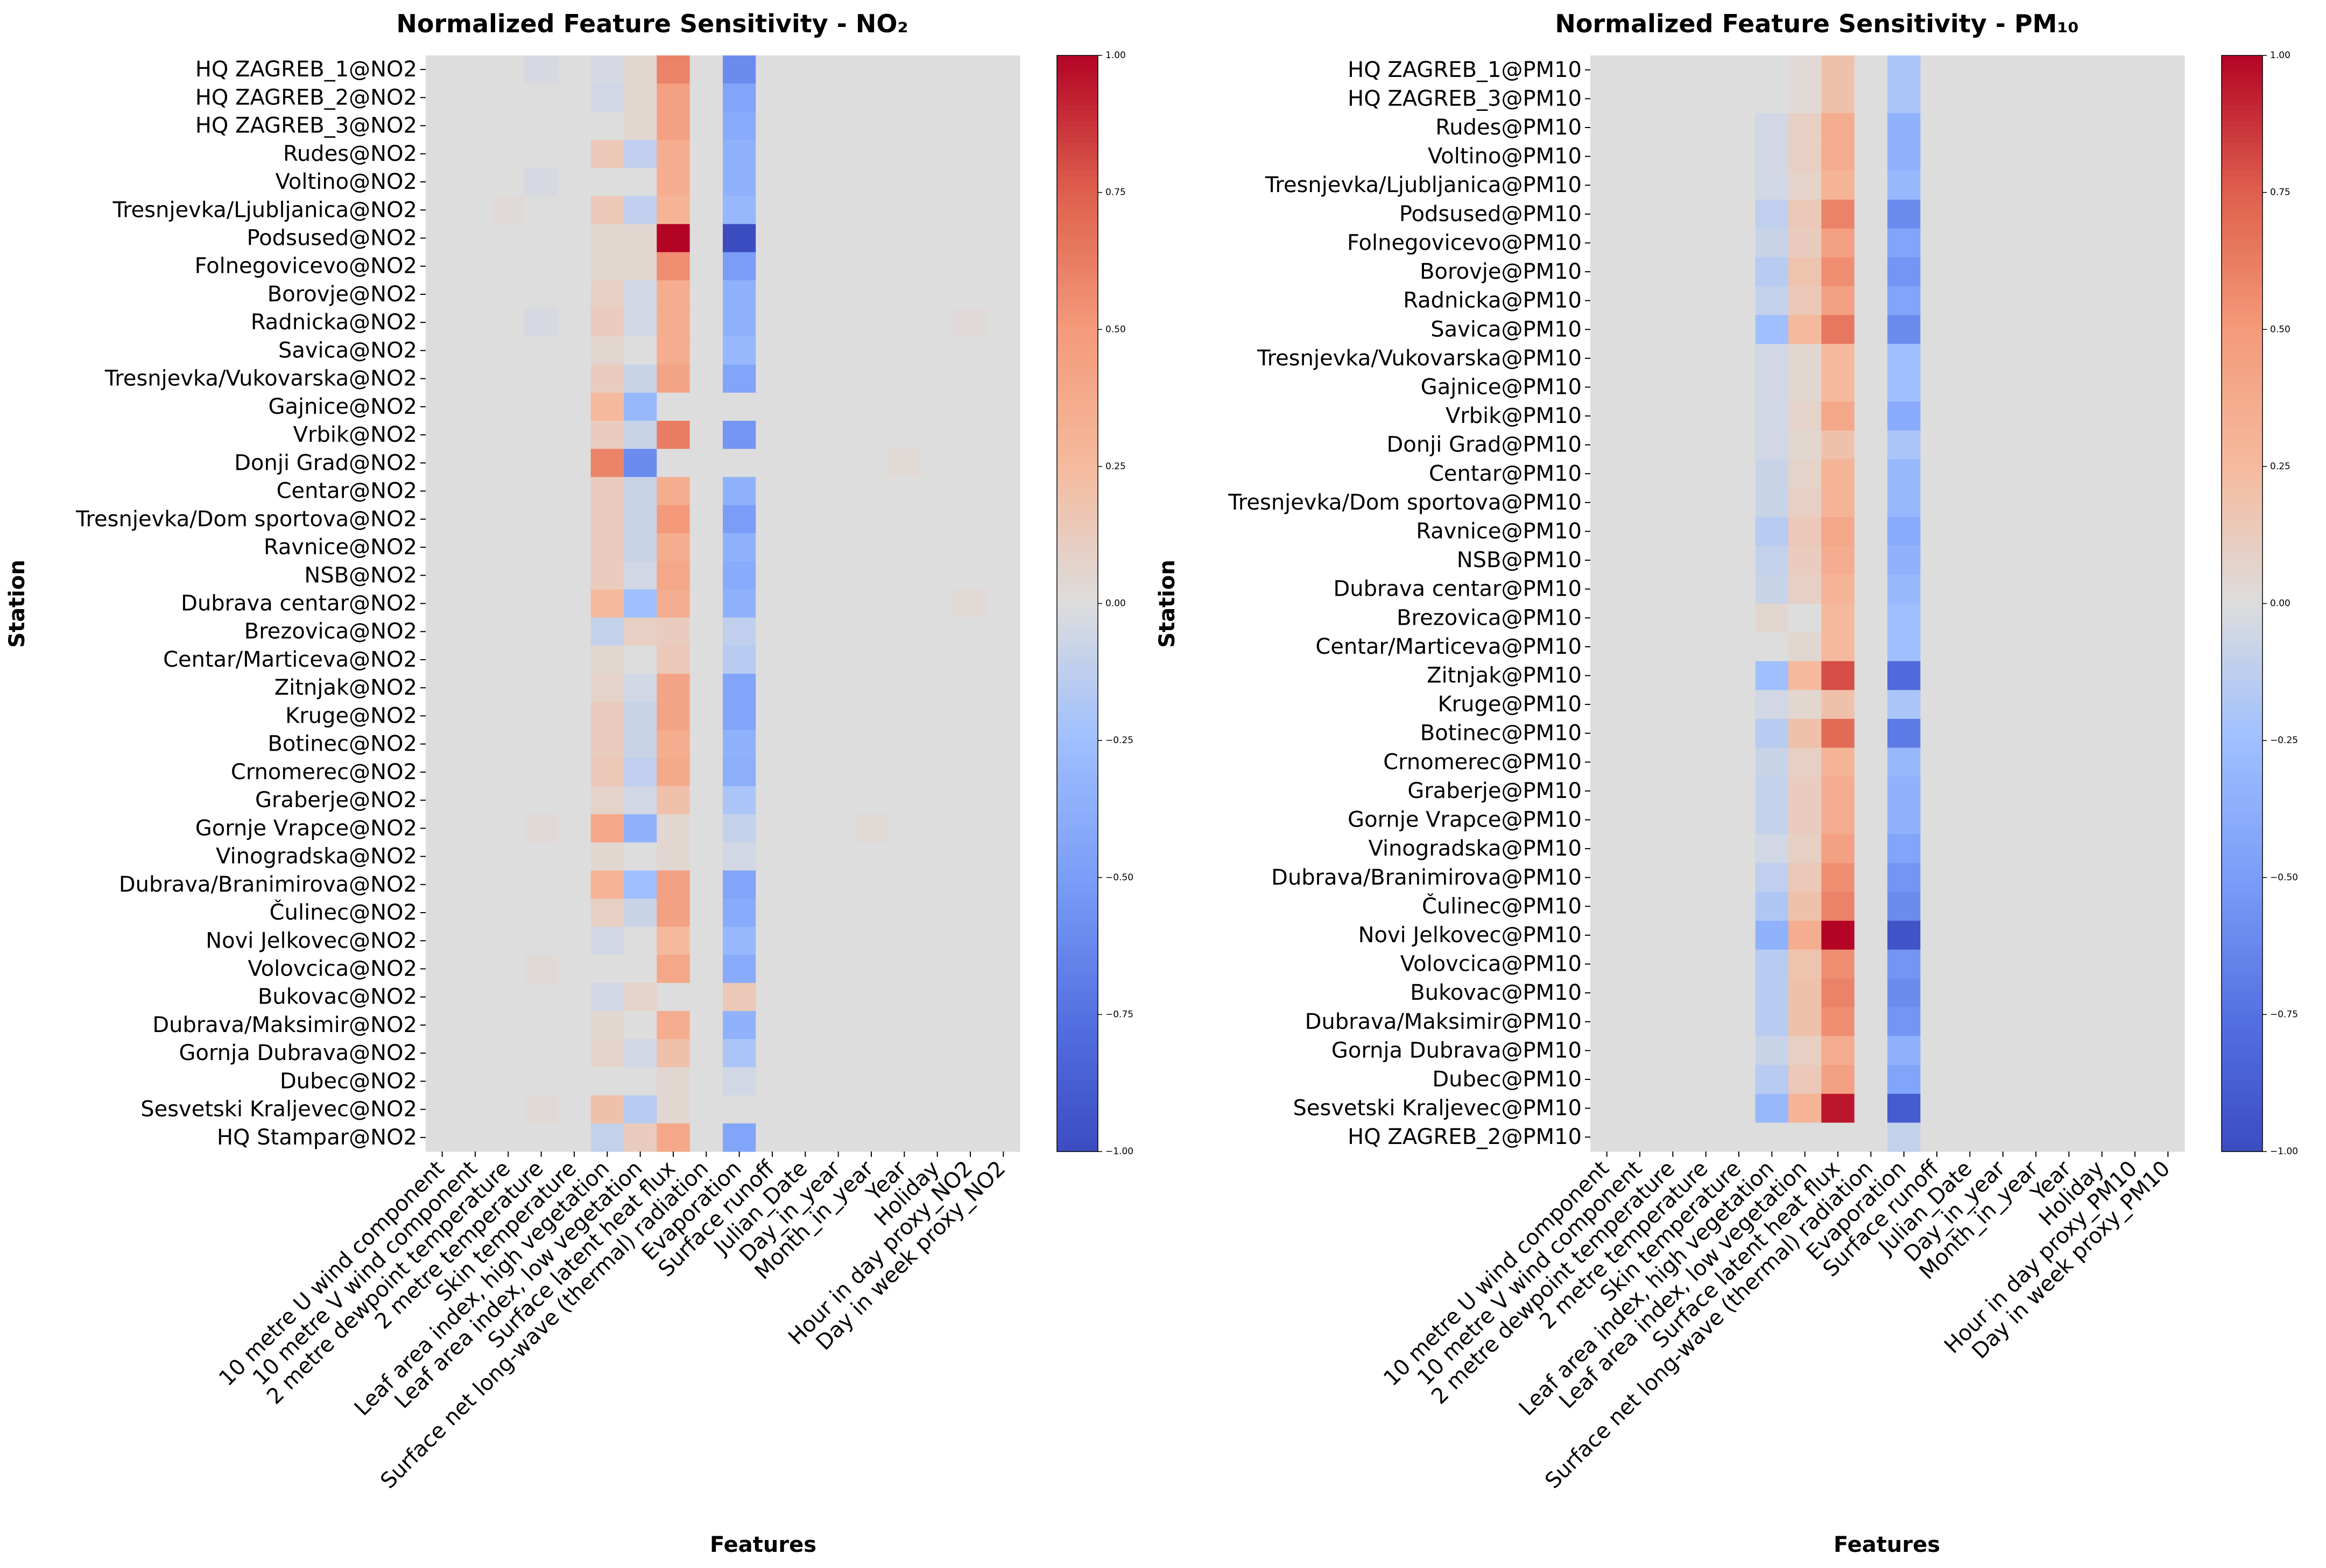 The image size is (2326, 1568). Describe the element at coordinates (336, 800) in the screenshot. I see `station-label: Graberje@NO2` at that location.